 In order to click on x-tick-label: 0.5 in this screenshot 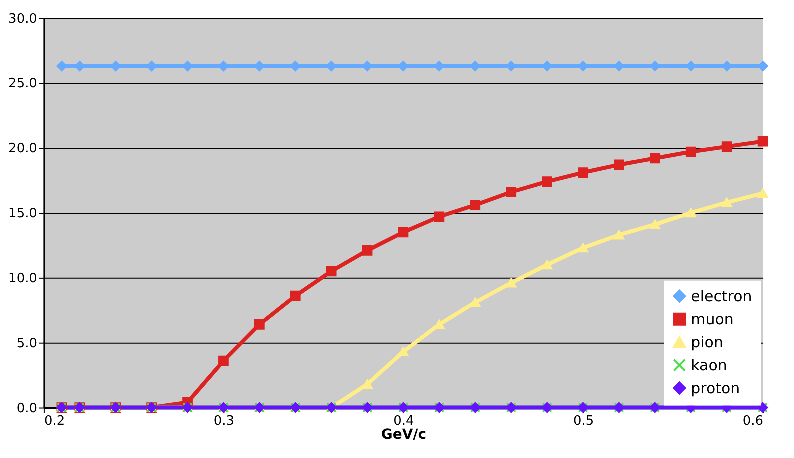, I will do `click(583, 422)`.